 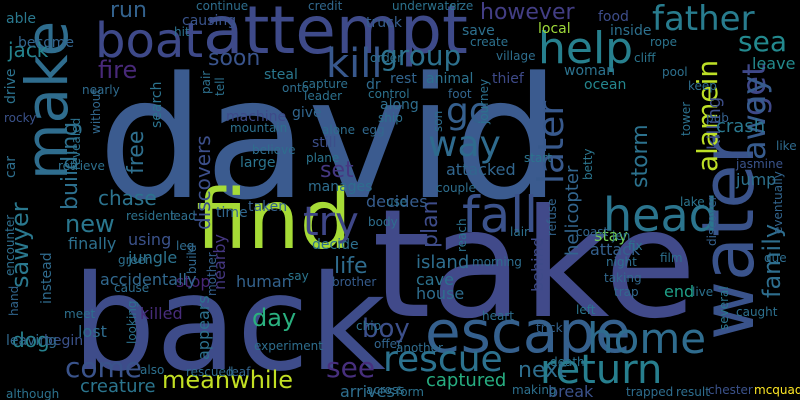 I want to click on word: form, so click(x=410, y=392).